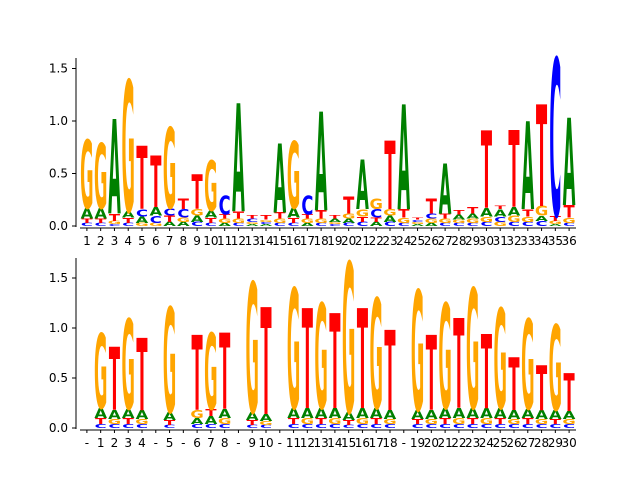 This screenshot has width=640, height=480. What do you see at coordinates (197, 241) in the screenshot?
I see `x-tick-label: 9` at bounding box center [197, 241].